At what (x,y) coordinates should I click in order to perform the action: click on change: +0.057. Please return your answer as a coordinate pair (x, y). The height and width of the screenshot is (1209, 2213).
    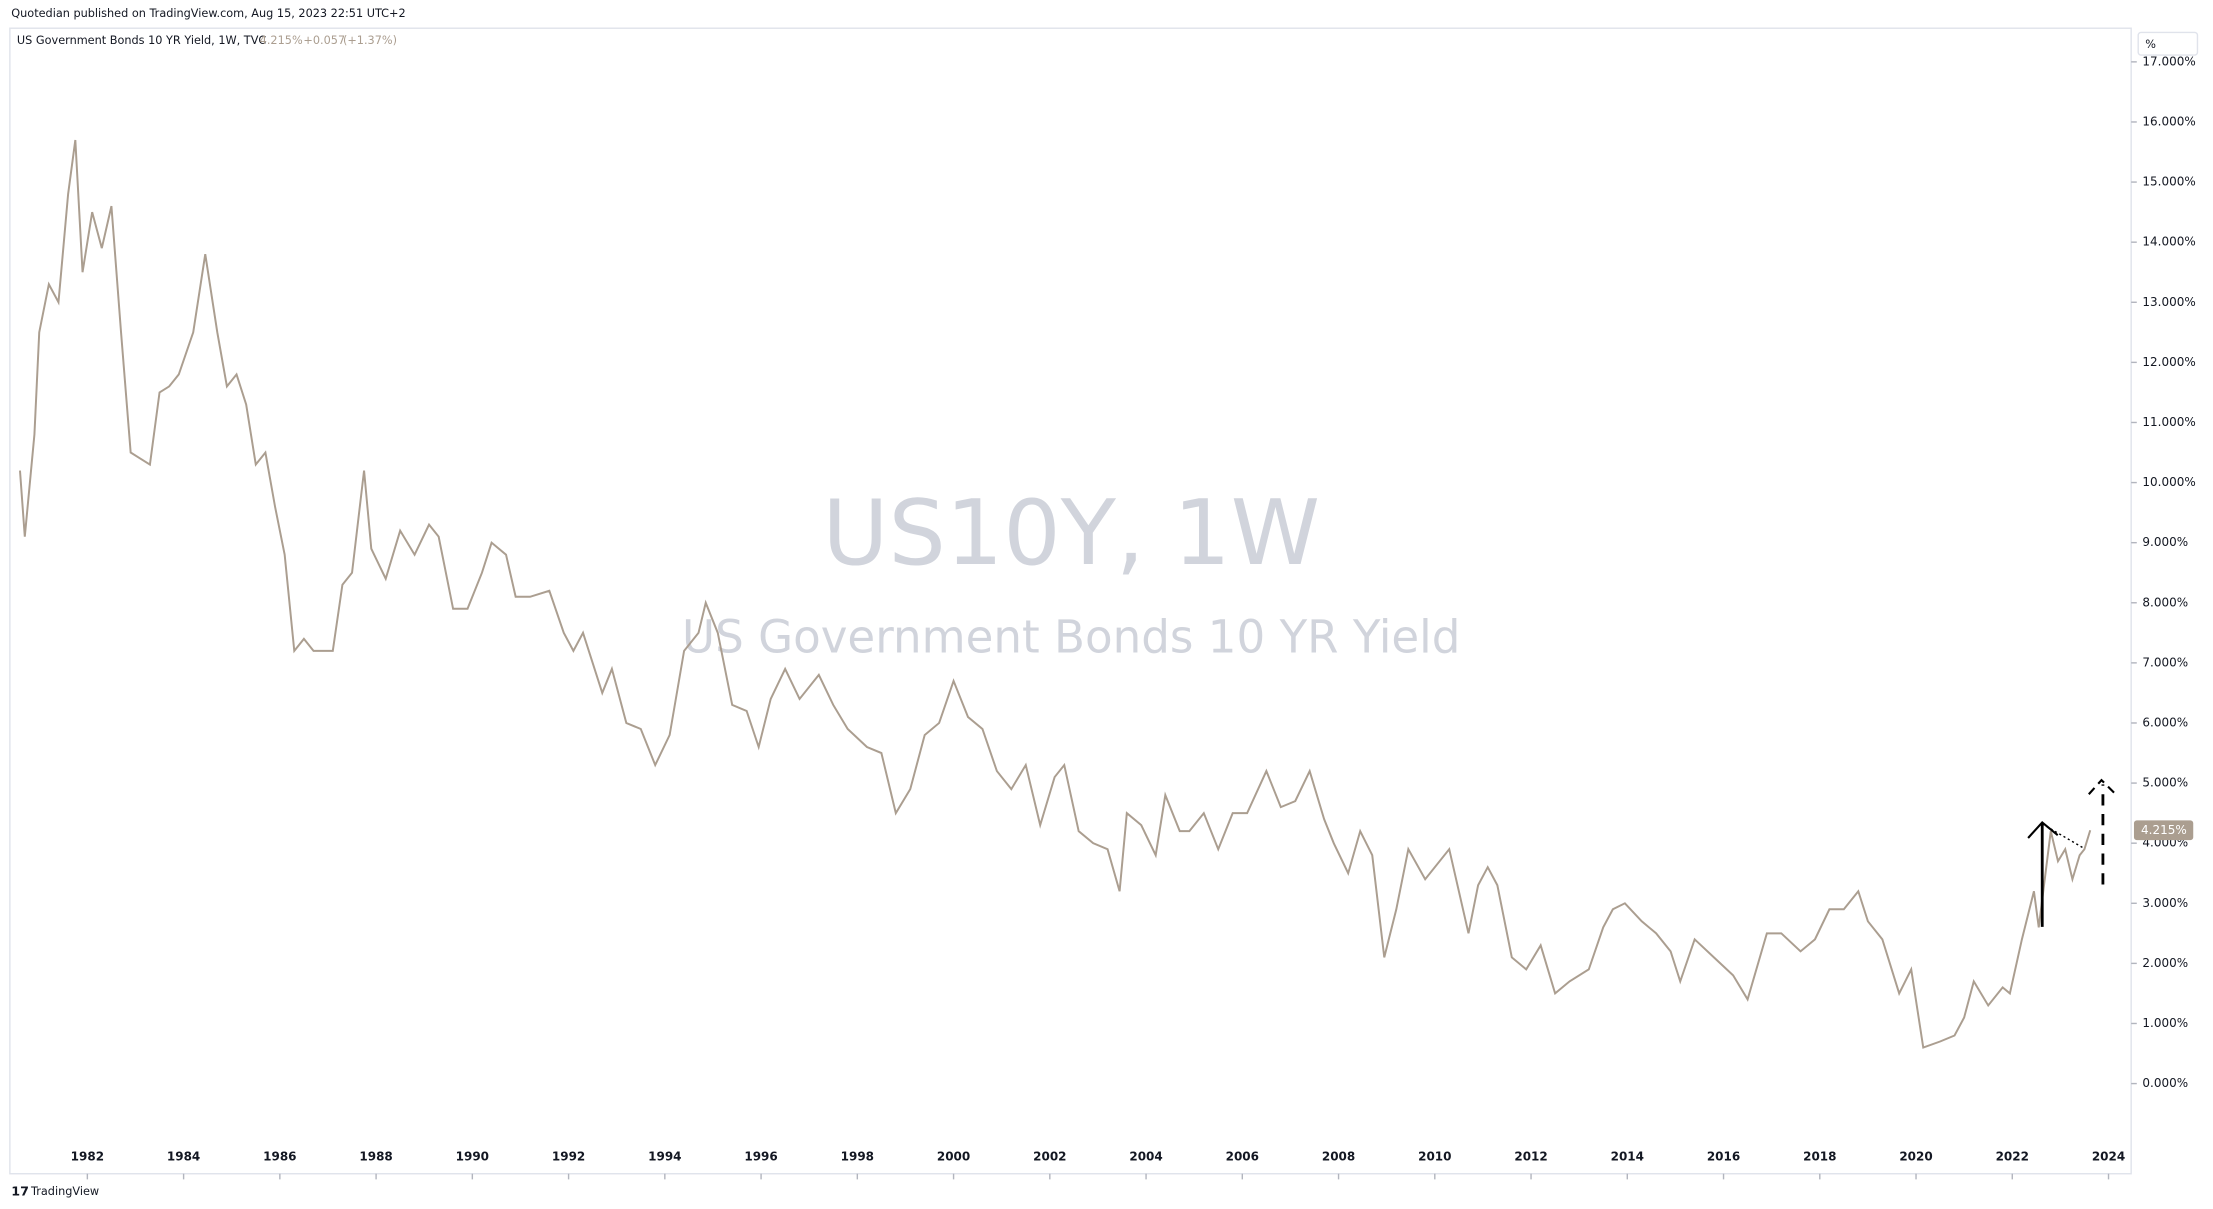
    Looking at the image, I should click on (324, 40).